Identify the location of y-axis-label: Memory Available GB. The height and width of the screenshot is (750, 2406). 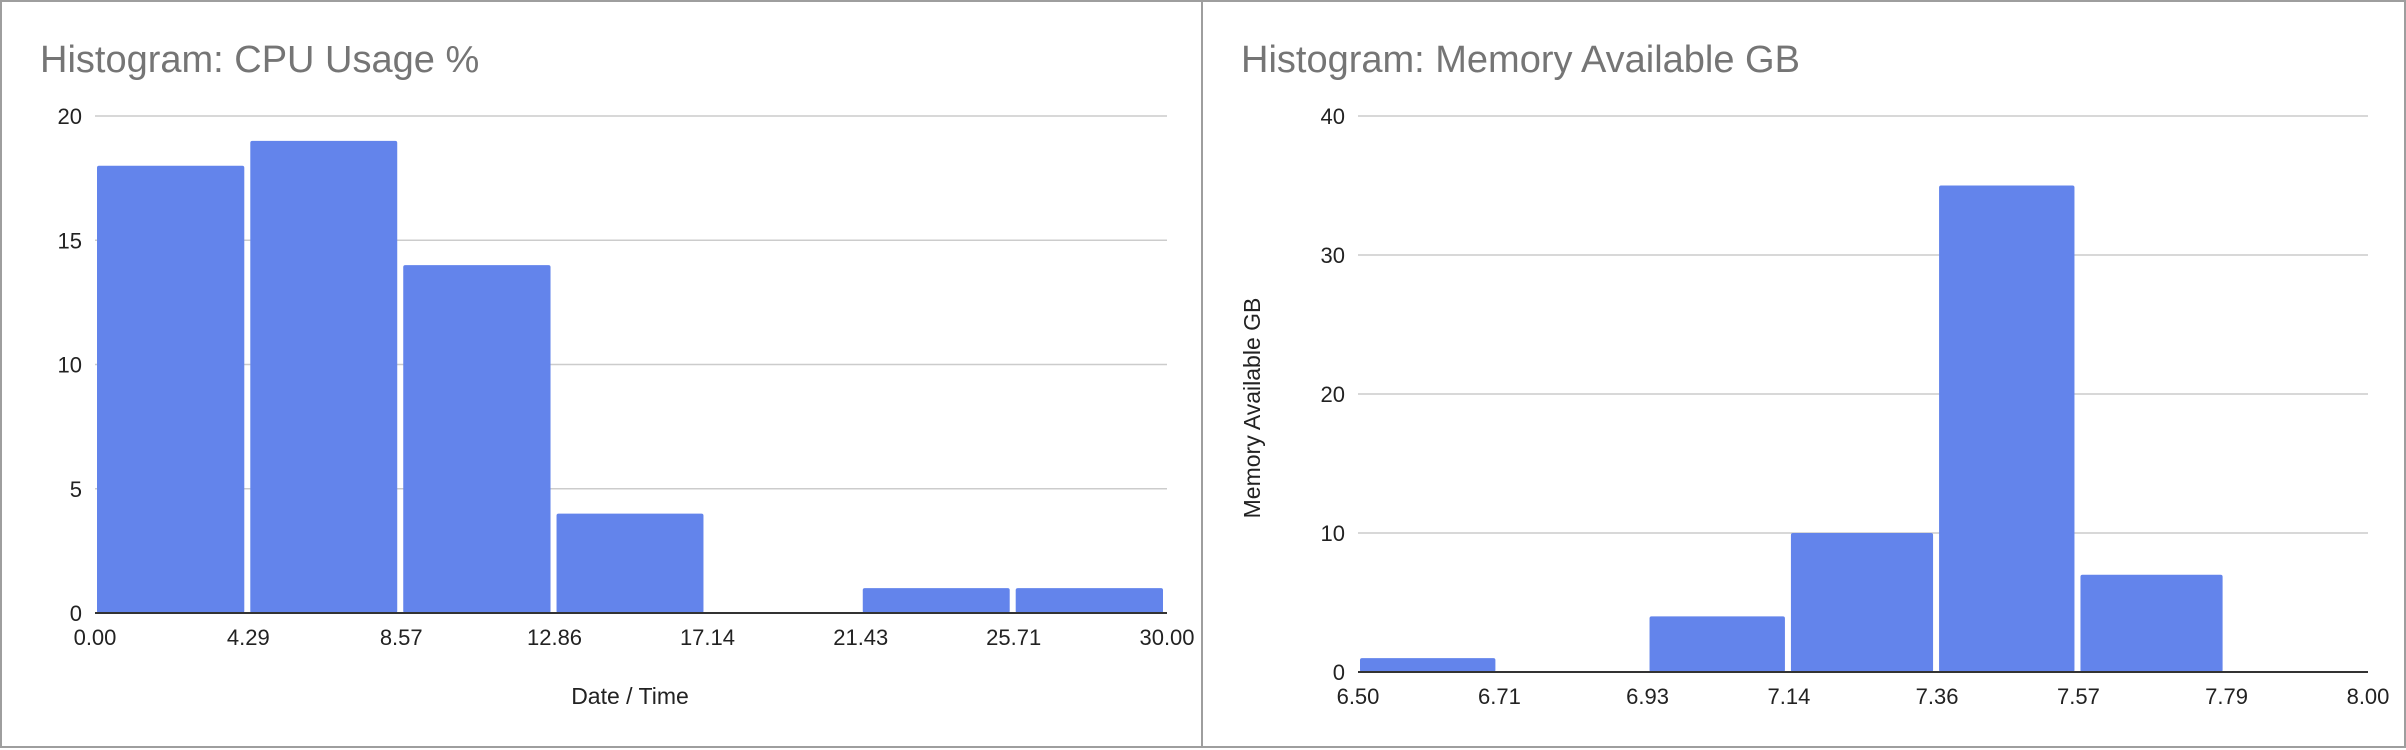
(1252, 408).